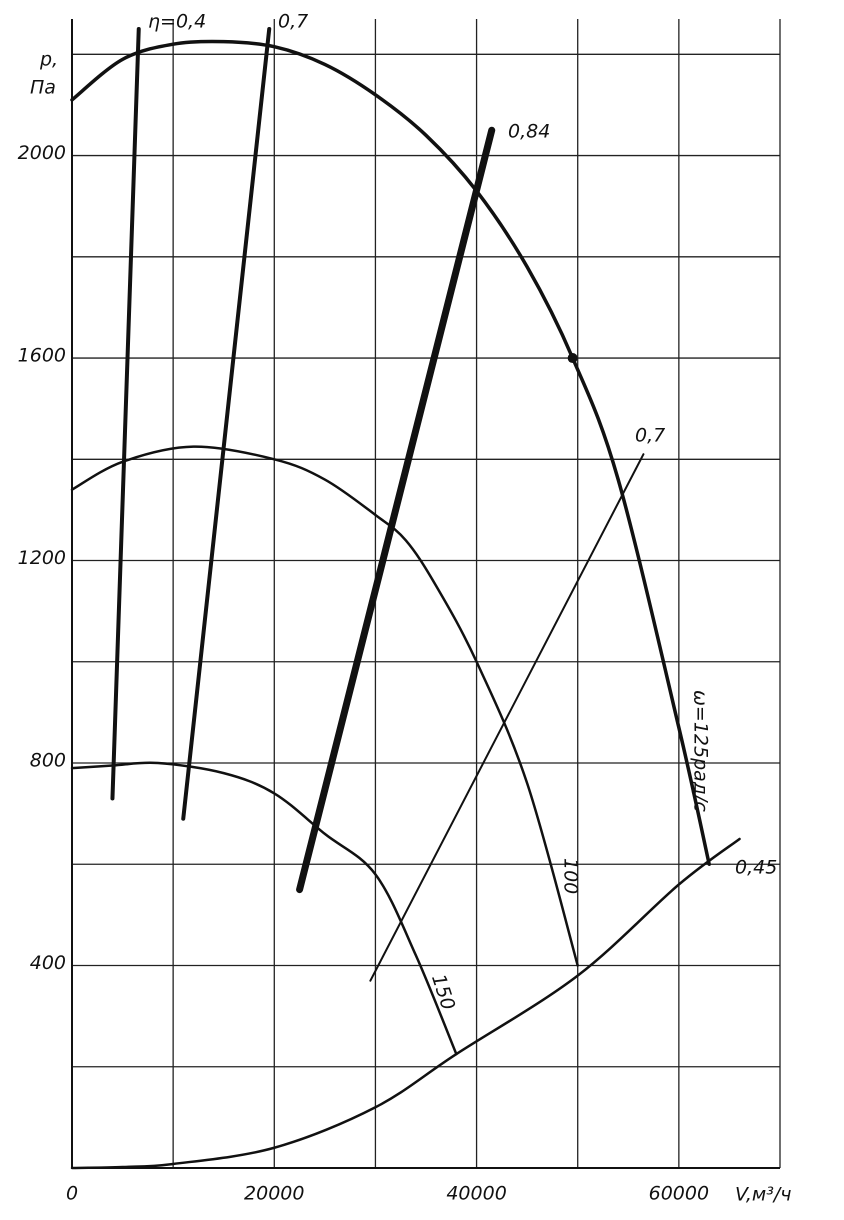  What do you see at coordinates (679, 1194) in the screenshot?
I see `x-tick-label: 60000` at bounding box center [679, 1194].